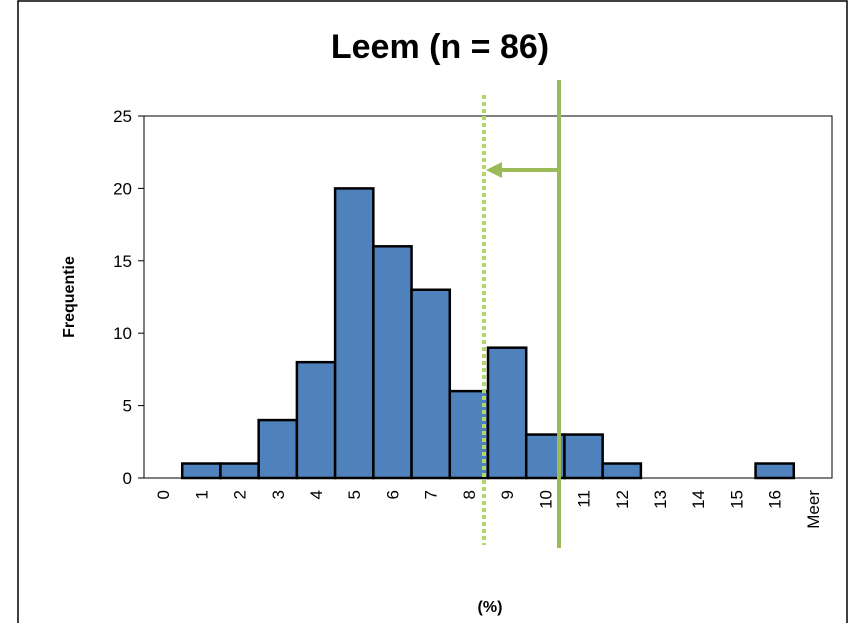 The image size is (864, 623). I want to click on x-tick-label: 8, so click(469, 494).